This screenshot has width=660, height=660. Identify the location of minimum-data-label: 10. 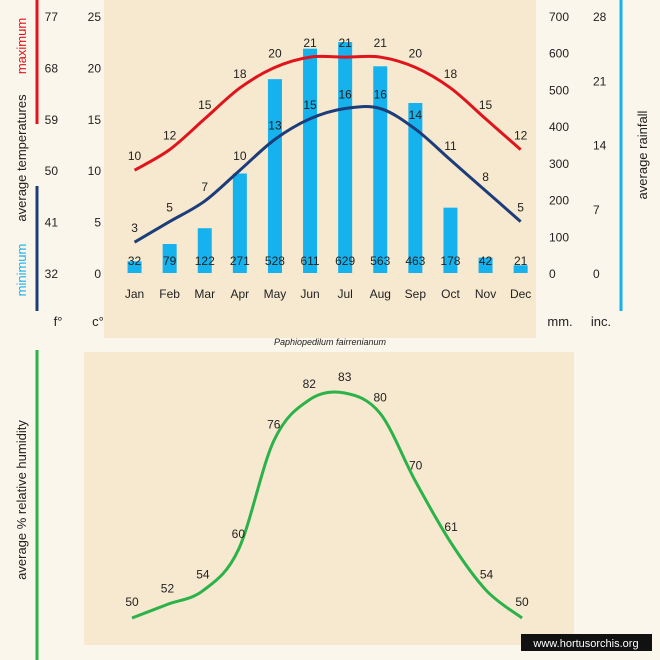
(240, 156).